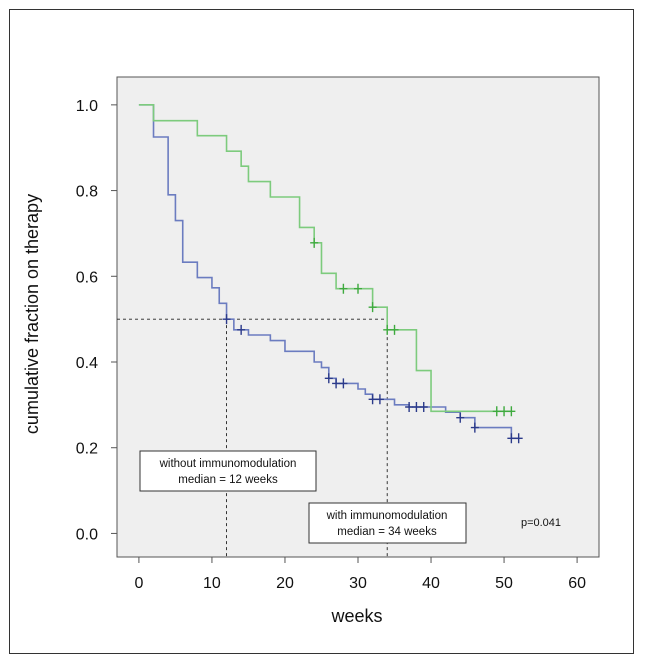 This screenshot has width=645, height=664. Describe the element at coordinates (504, 583) in the screenshot. I see `x-tick-label: 50` at that location.